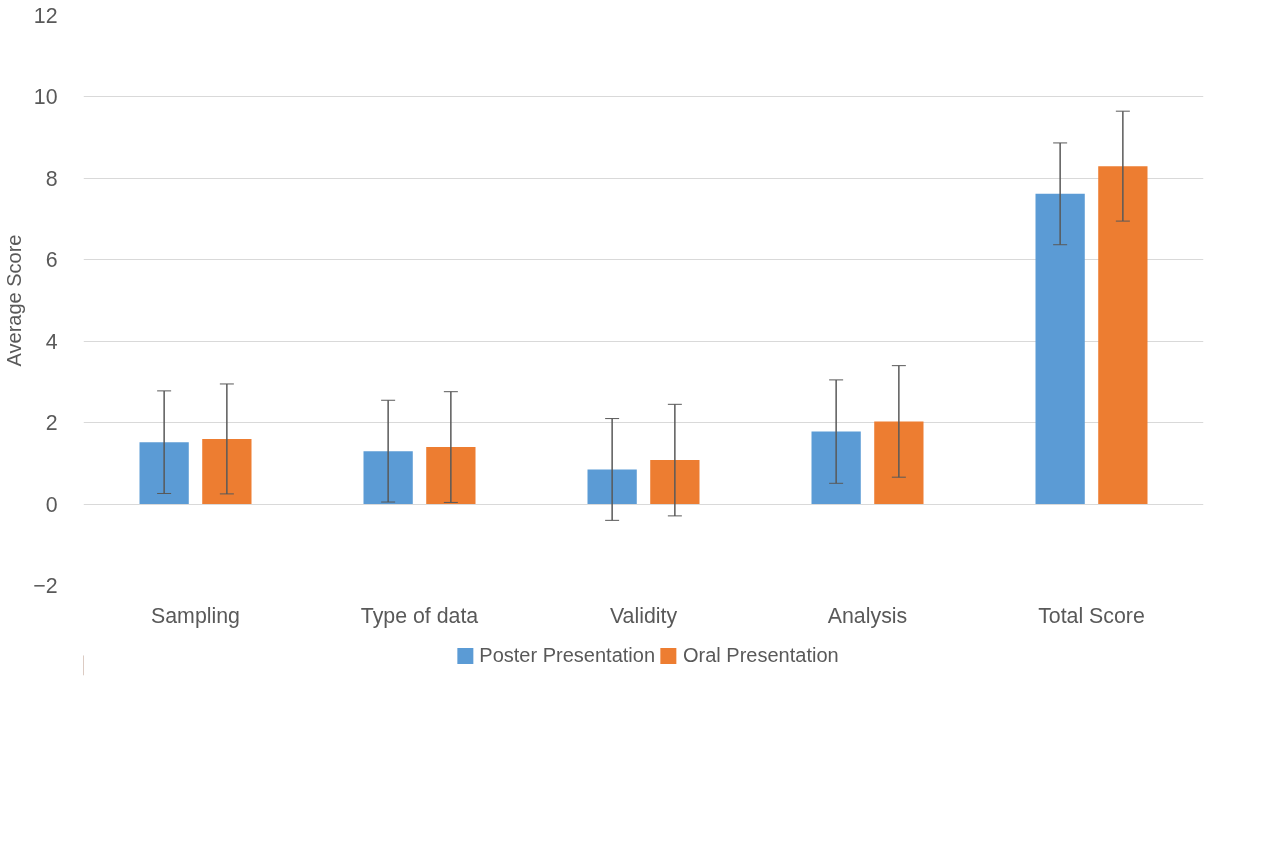 This screenshot has height=841, width=1285. What do you see at coordinates (51, 260) in the screenshot?
I see `y-tick-label: 6` at bounding box center [51, 260].